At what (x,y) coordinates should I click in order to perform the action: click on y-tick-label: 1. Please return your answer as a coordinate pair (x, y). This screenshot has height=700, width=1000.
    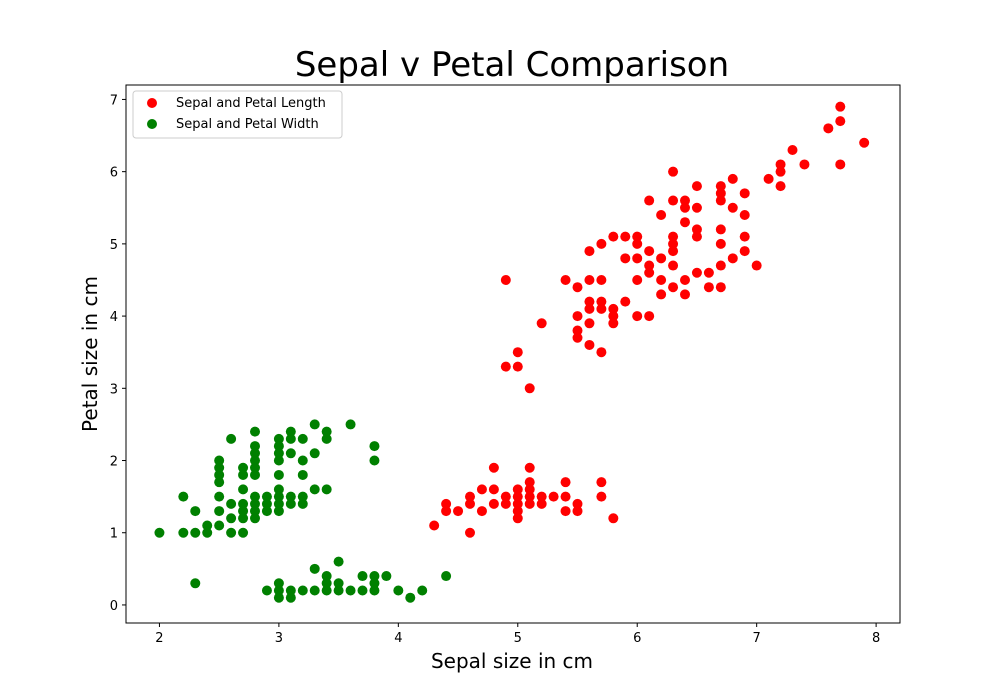
    Looking at the image, I should click on (114, 534).